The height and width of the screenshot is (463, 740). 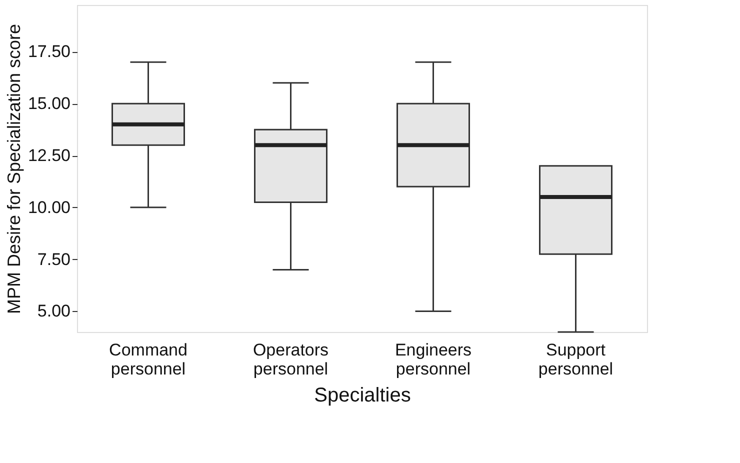 I want to click on x-tick-label: Engineers personnel, so click(x=433, y=359).